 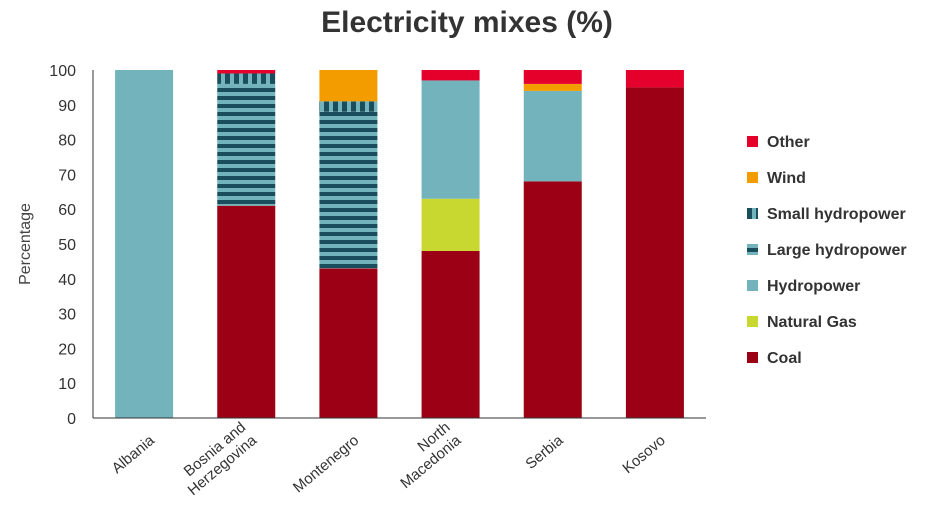 I want to click on y-axis-label: Percentage, so click(x=25, y=244).